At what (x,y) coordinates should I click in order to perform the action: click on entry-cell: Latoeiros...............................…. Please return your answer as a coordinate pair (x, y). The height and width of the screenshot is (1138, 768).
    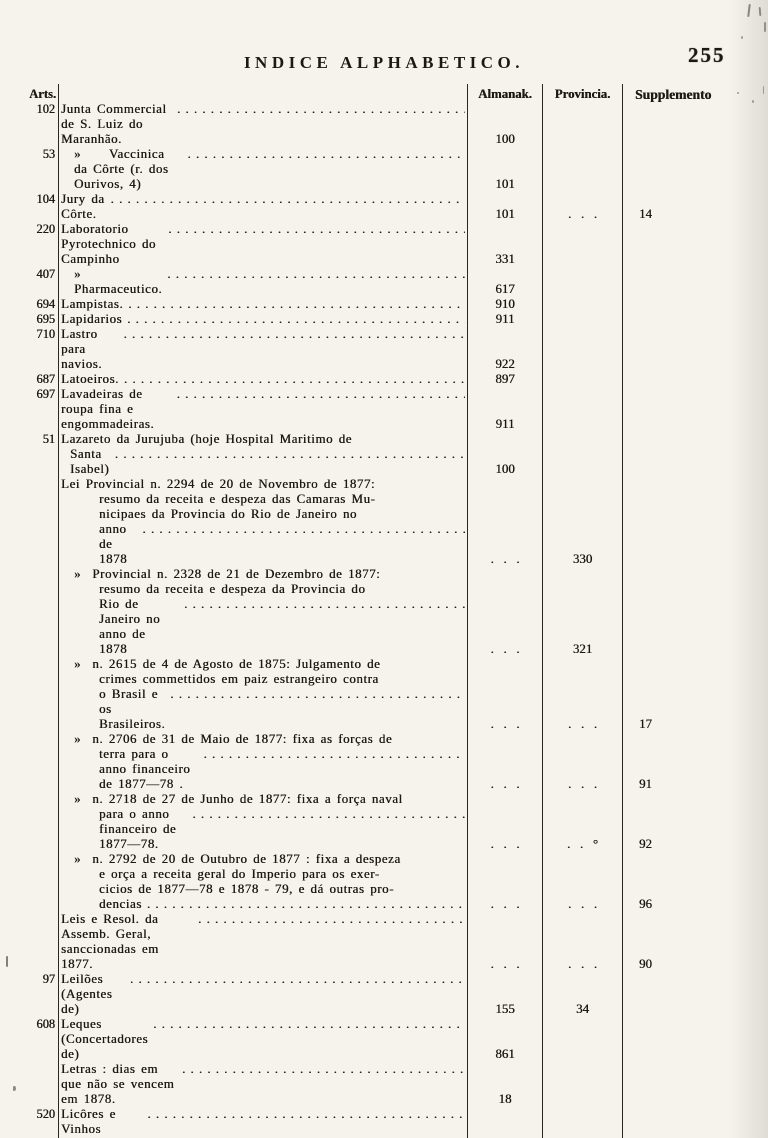
    Looking at the image, I should click on (263, 379).